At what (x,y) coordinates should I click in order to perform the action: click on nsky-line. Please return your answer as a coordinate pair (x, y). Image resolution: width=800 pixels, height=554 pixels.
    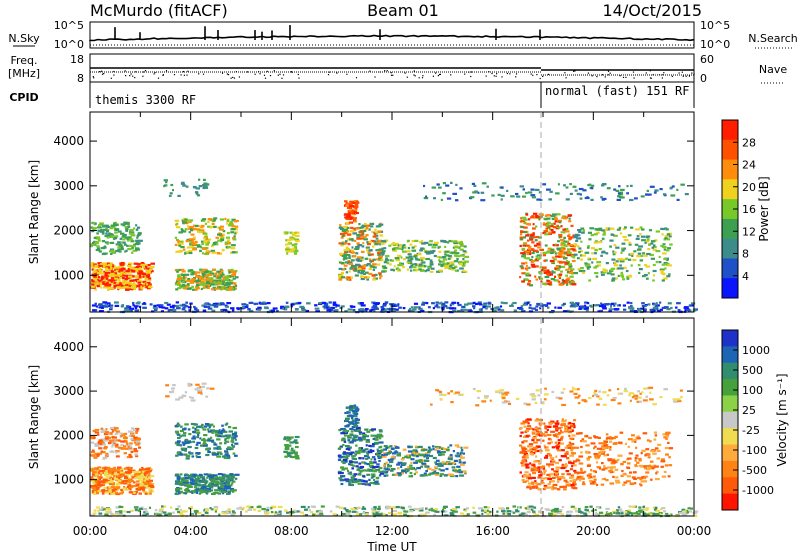
    Looking at the image, I should click on (392, 38).